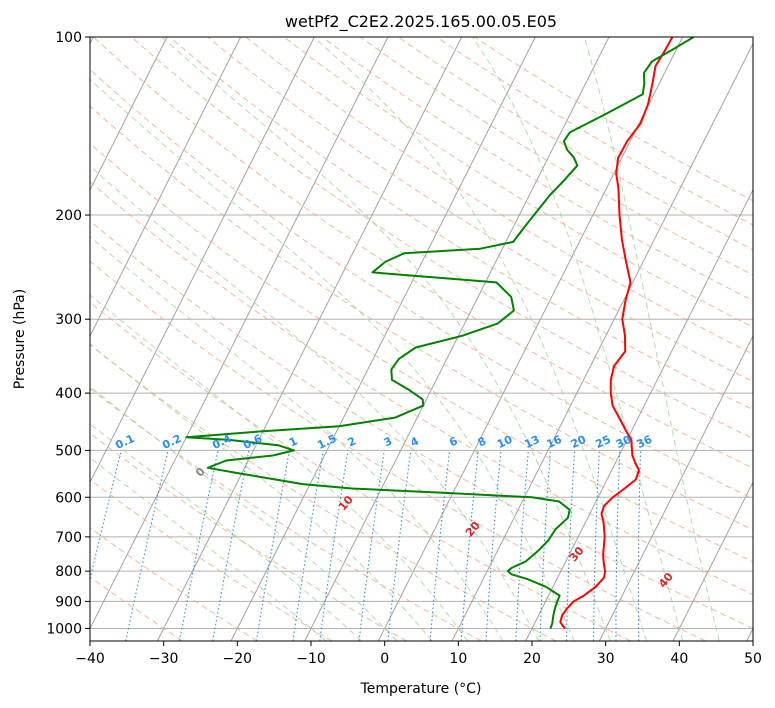 The height and width of the screenshot is (708, 775). What do you see at coordinates (238, 659) in the screenshot?
I see `x-tick-label: −20` at bounding box center [238, 659].